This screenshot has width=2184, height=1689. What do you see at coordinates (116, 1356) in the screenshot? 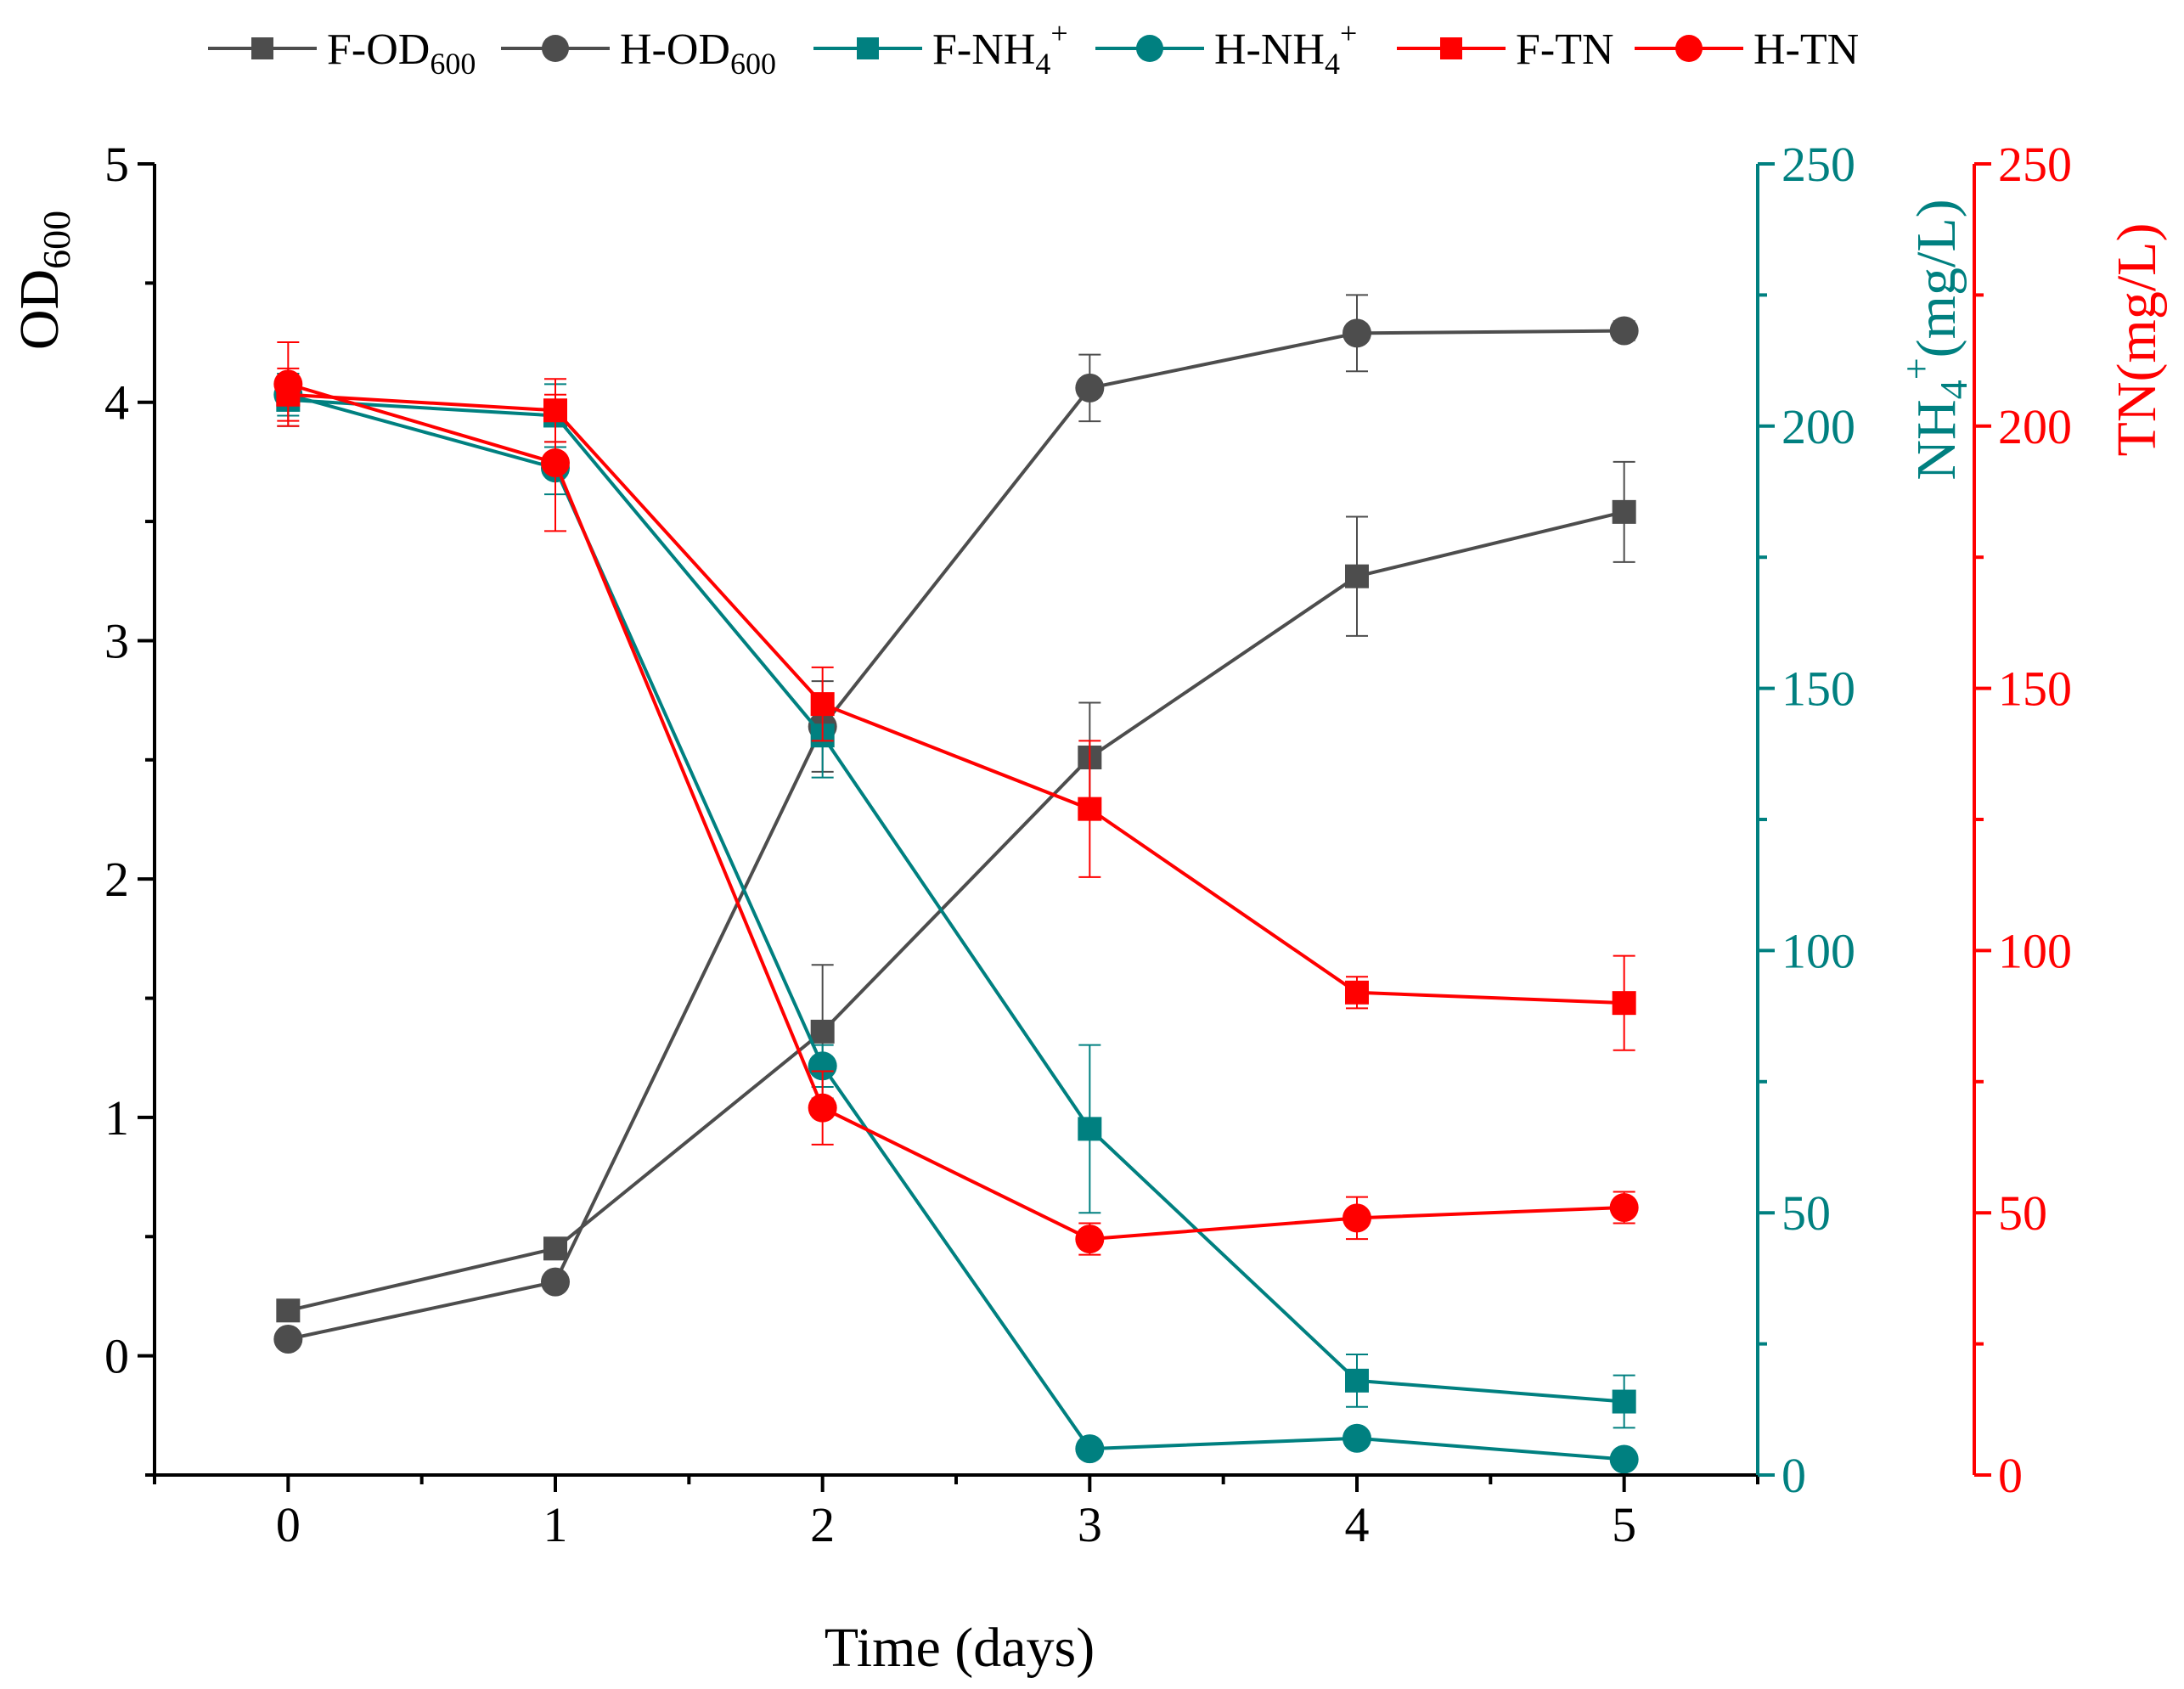
I see `left-tick-label: 0` at bounding box center [116, 1356].